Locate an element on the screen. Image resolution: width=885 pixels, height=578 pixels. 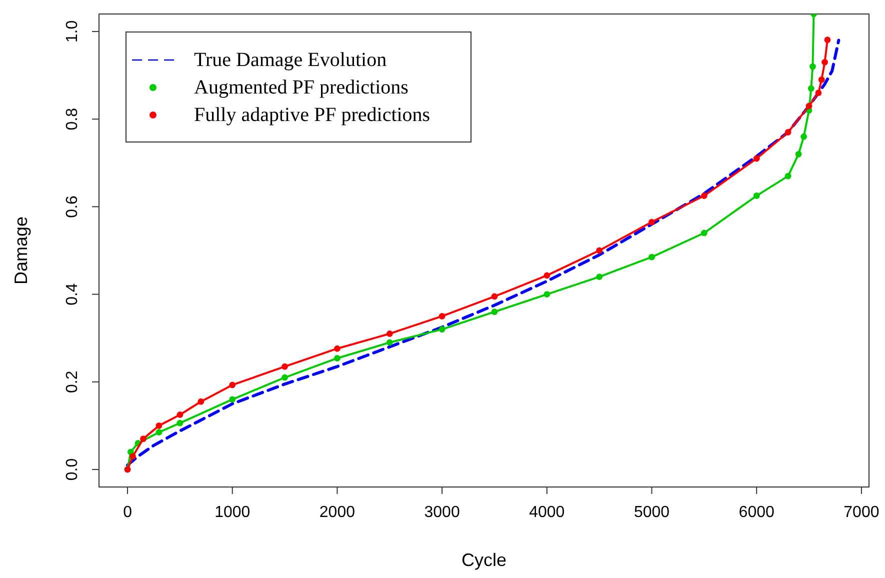
legend-label: True Damage Evolution is located at coordinates (290, 60).